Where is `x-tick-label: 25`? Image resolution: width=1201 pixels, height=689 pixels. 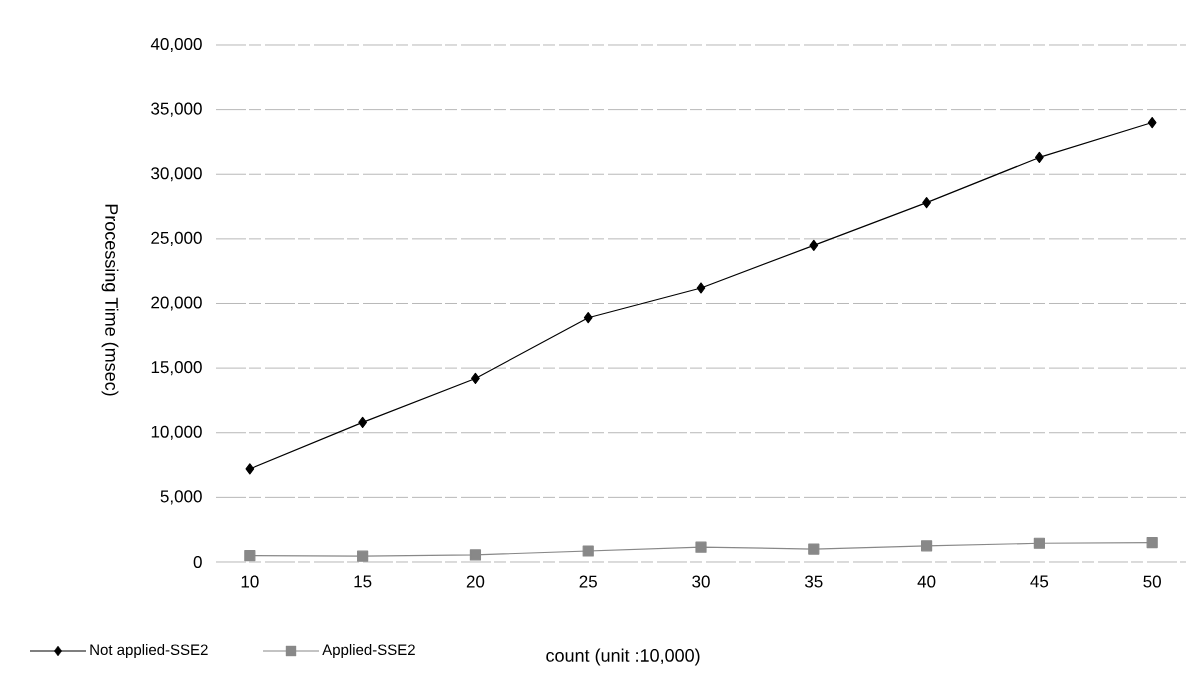
x-tick-label: 25 is located at coordinates (588, 581).